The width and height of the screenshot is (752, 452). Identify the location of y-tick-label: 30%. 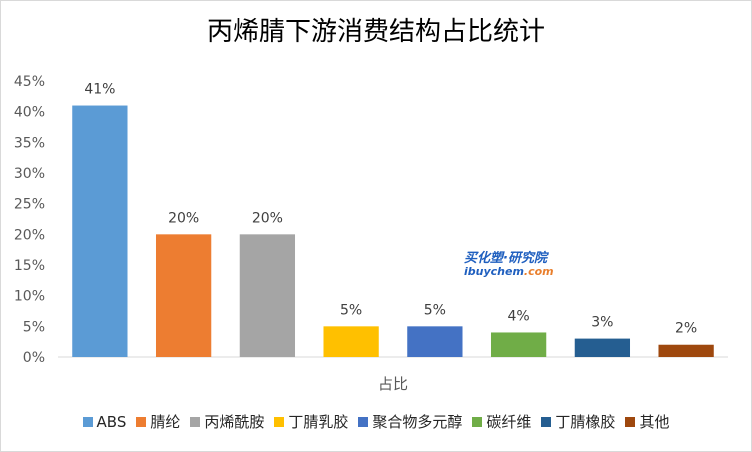
(29, 174).